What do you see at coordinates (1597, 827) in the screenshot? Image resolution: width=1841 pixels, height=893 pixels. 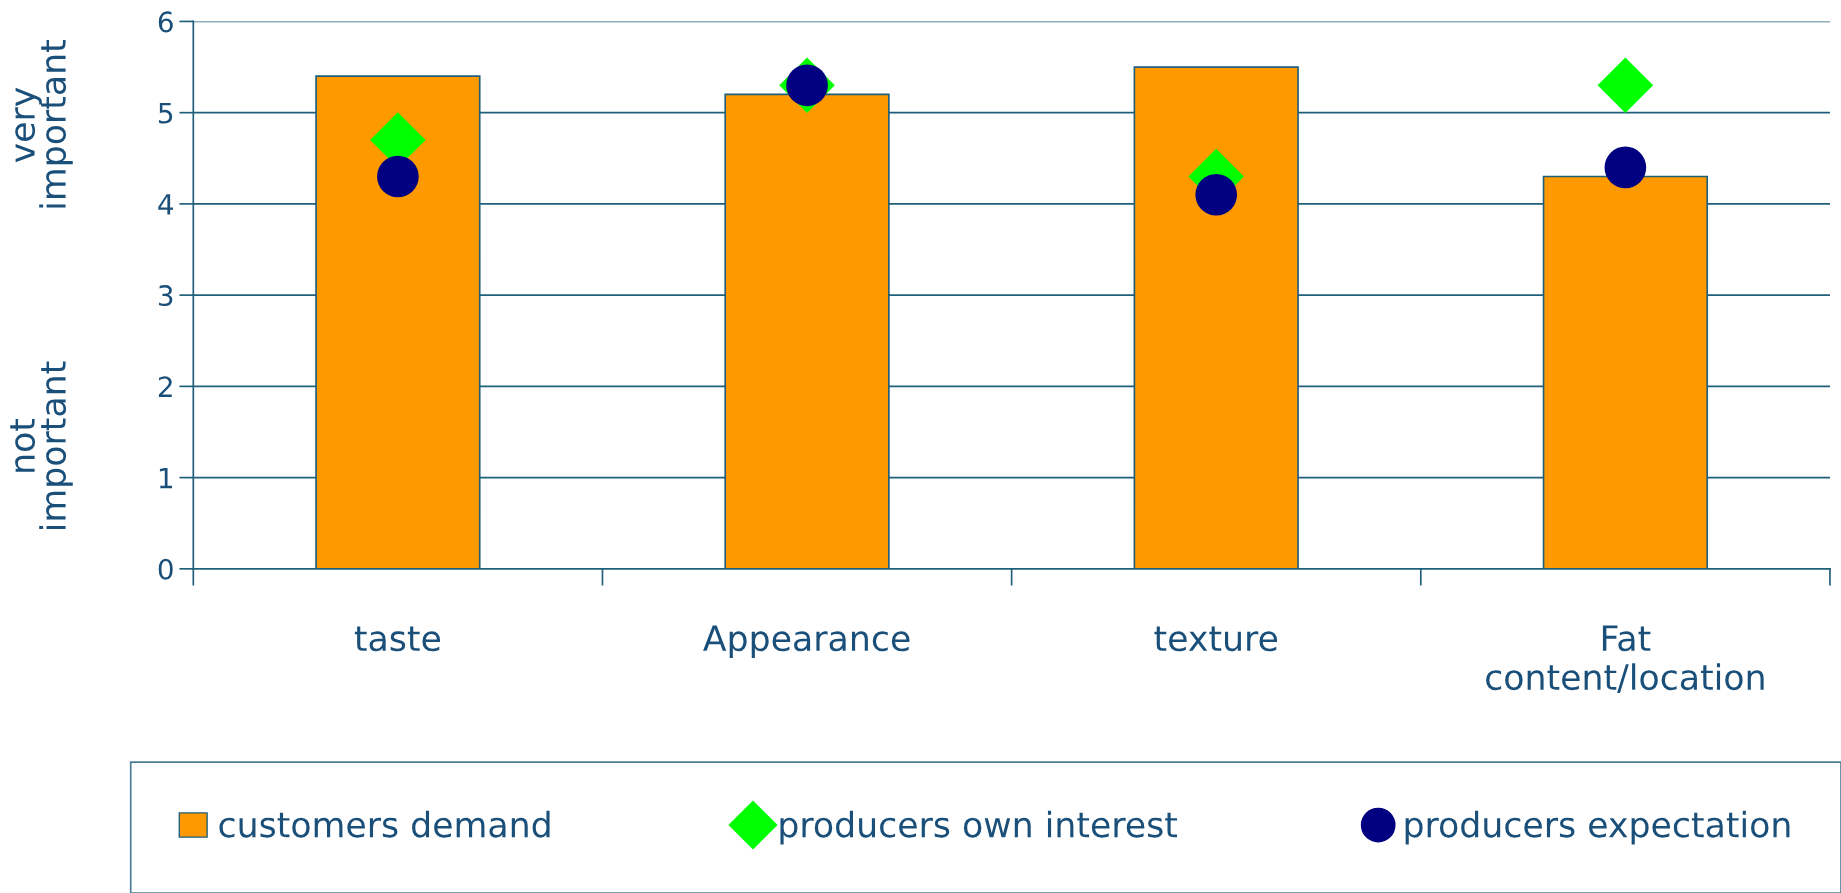 I see `legend-label: producers expectation` at bounding box center [1597, 827].